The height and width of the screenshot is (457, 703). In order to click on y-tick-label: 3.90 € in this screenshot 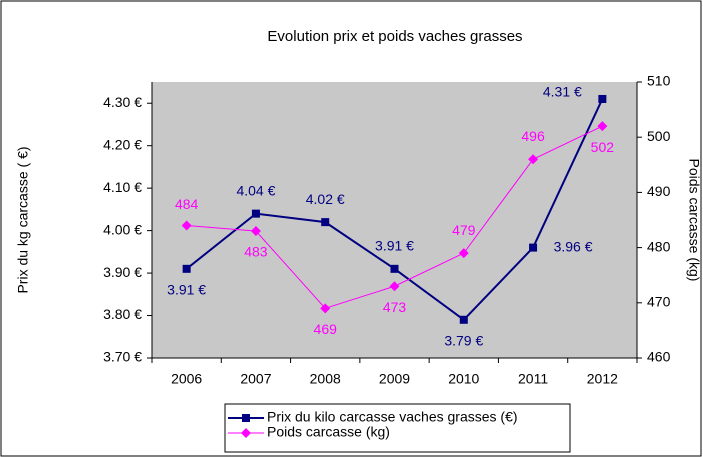, I will do `click(122, 272)`.